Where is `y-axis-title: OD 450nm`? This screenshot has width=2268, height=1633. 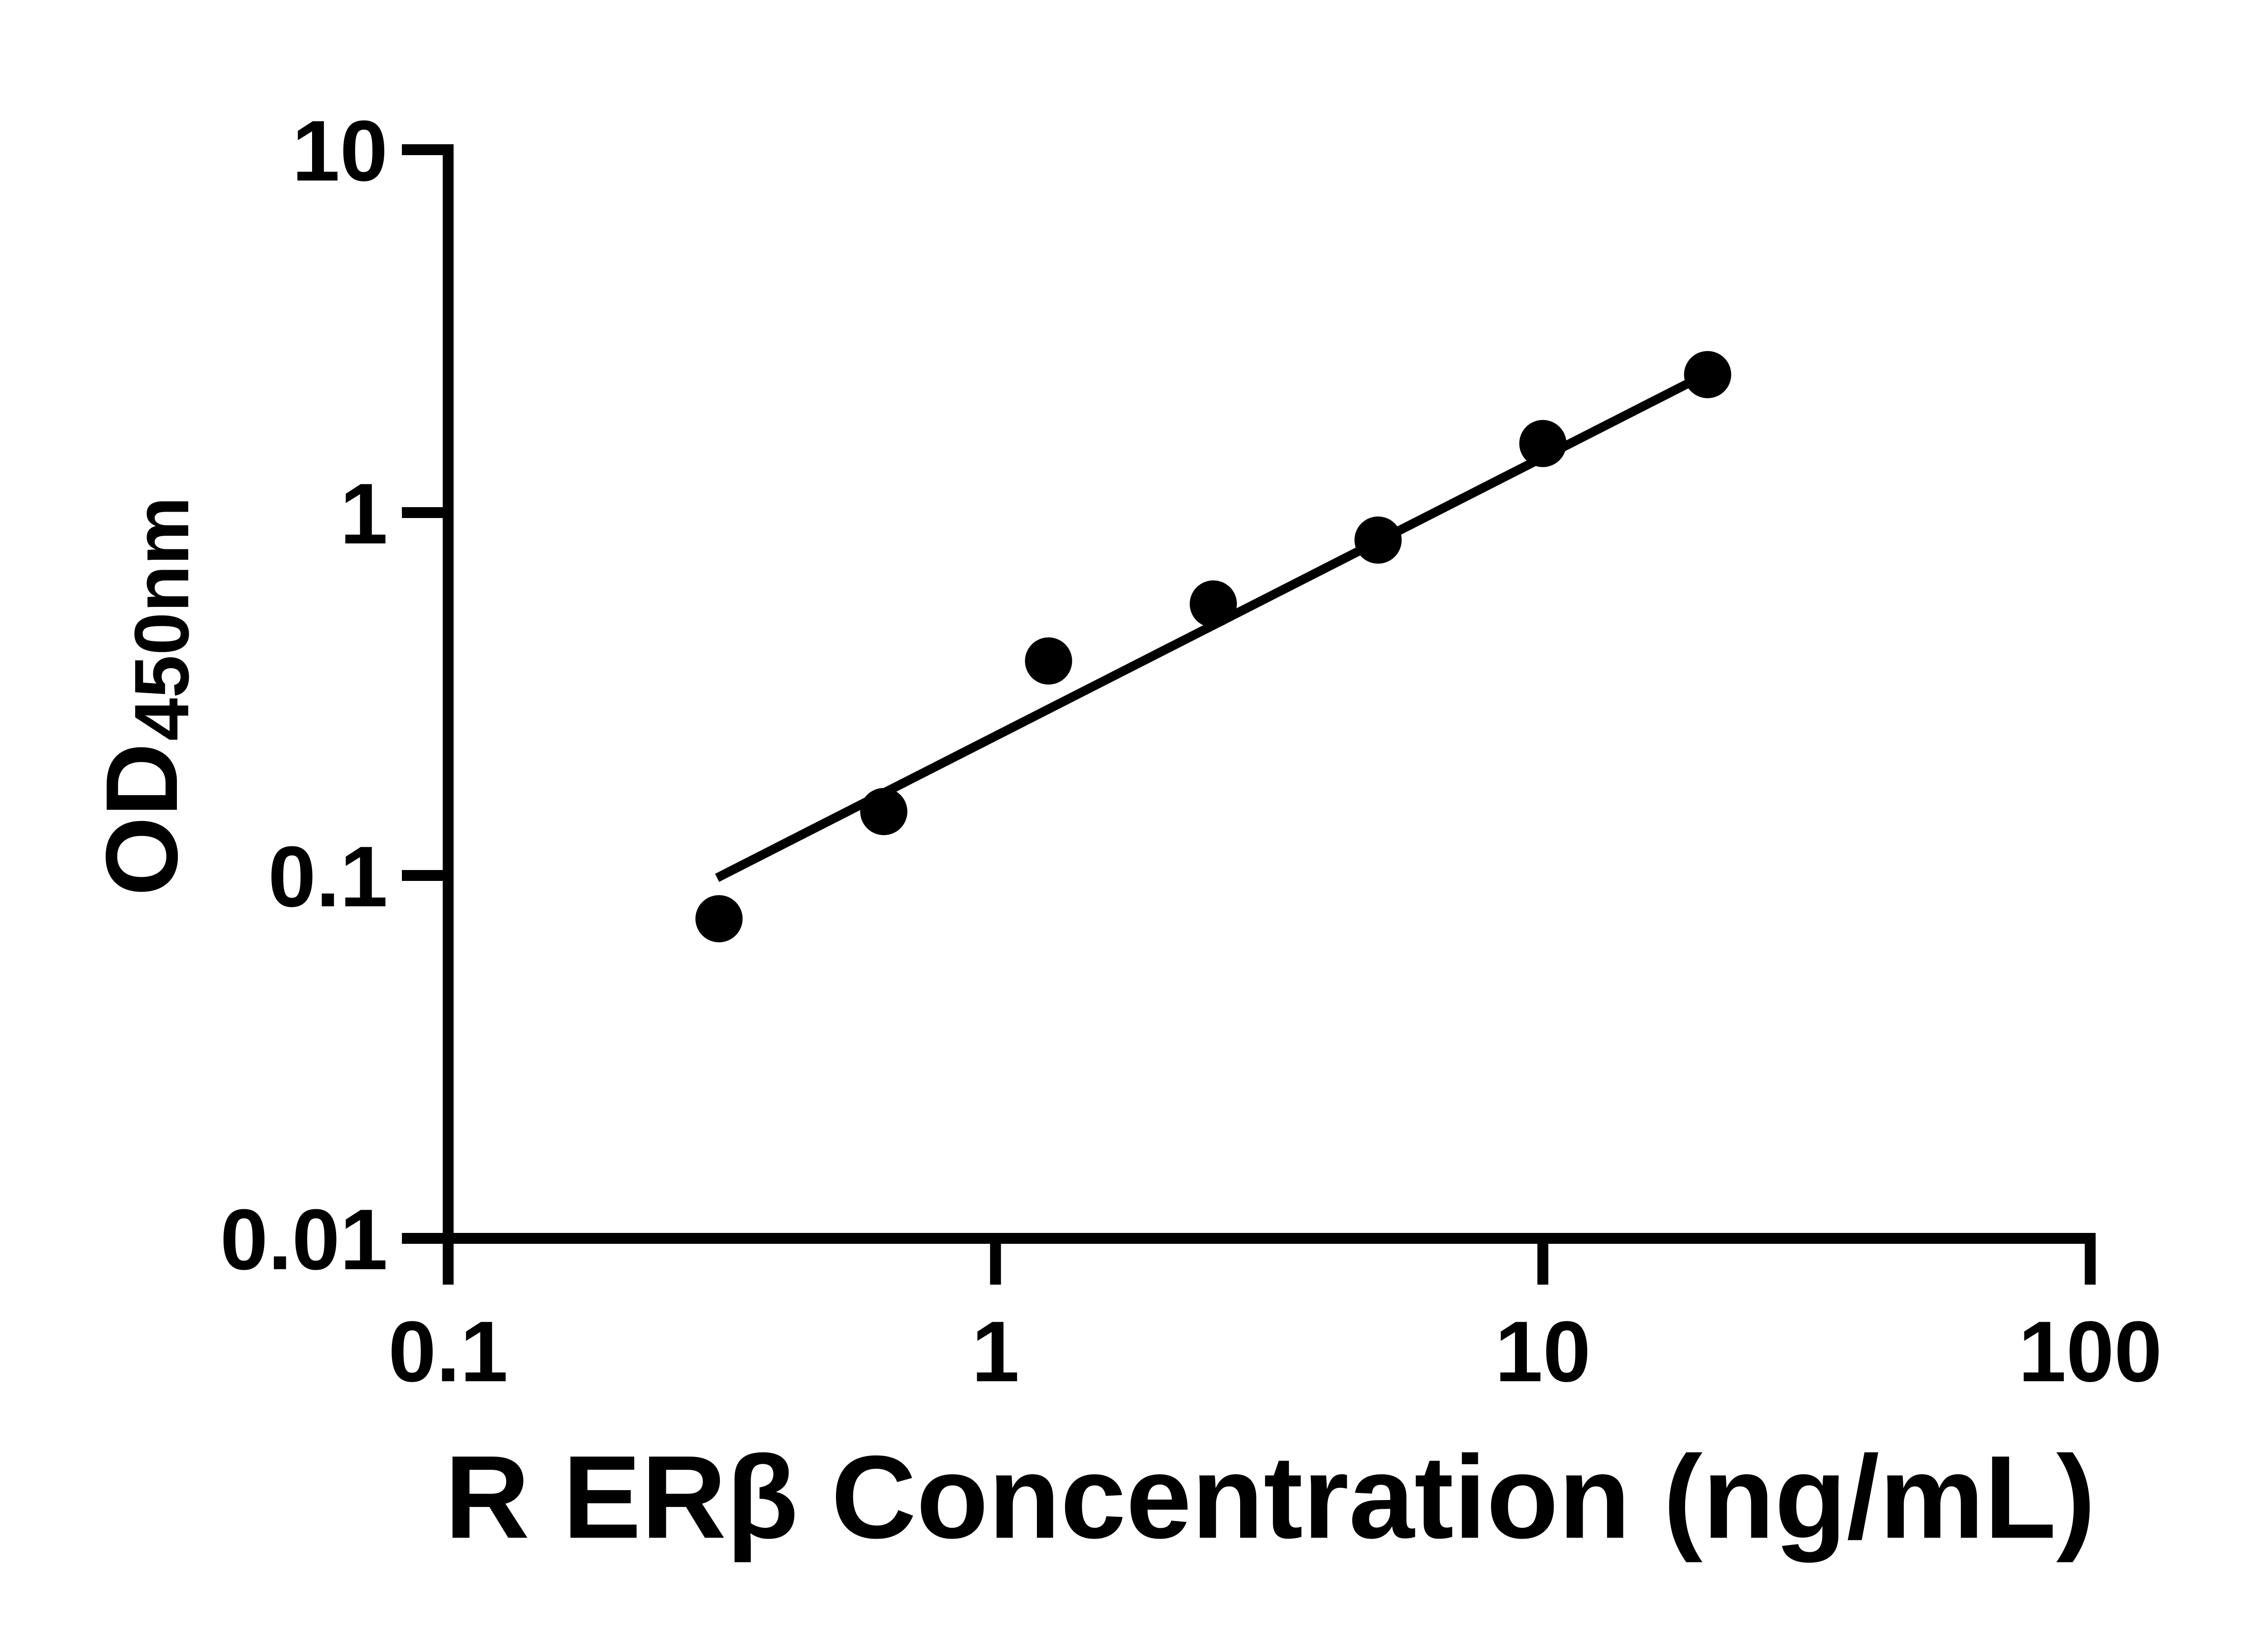 y-axis-title: OD 450nm is located at coordinates (144, 696).